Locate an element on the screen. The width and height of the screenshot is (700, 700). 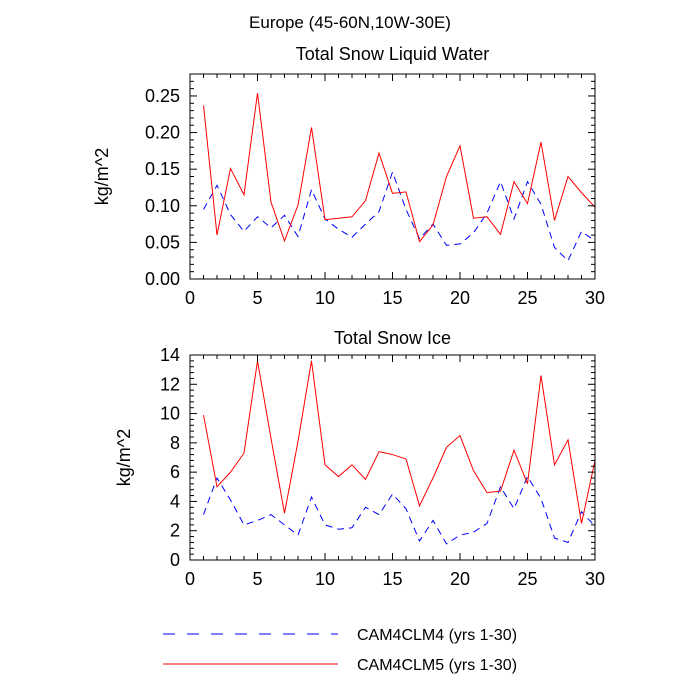
legend-label-cam4clm4: CAM4CLM4 (yrs 1-30) is located at coordinates (437, 635).